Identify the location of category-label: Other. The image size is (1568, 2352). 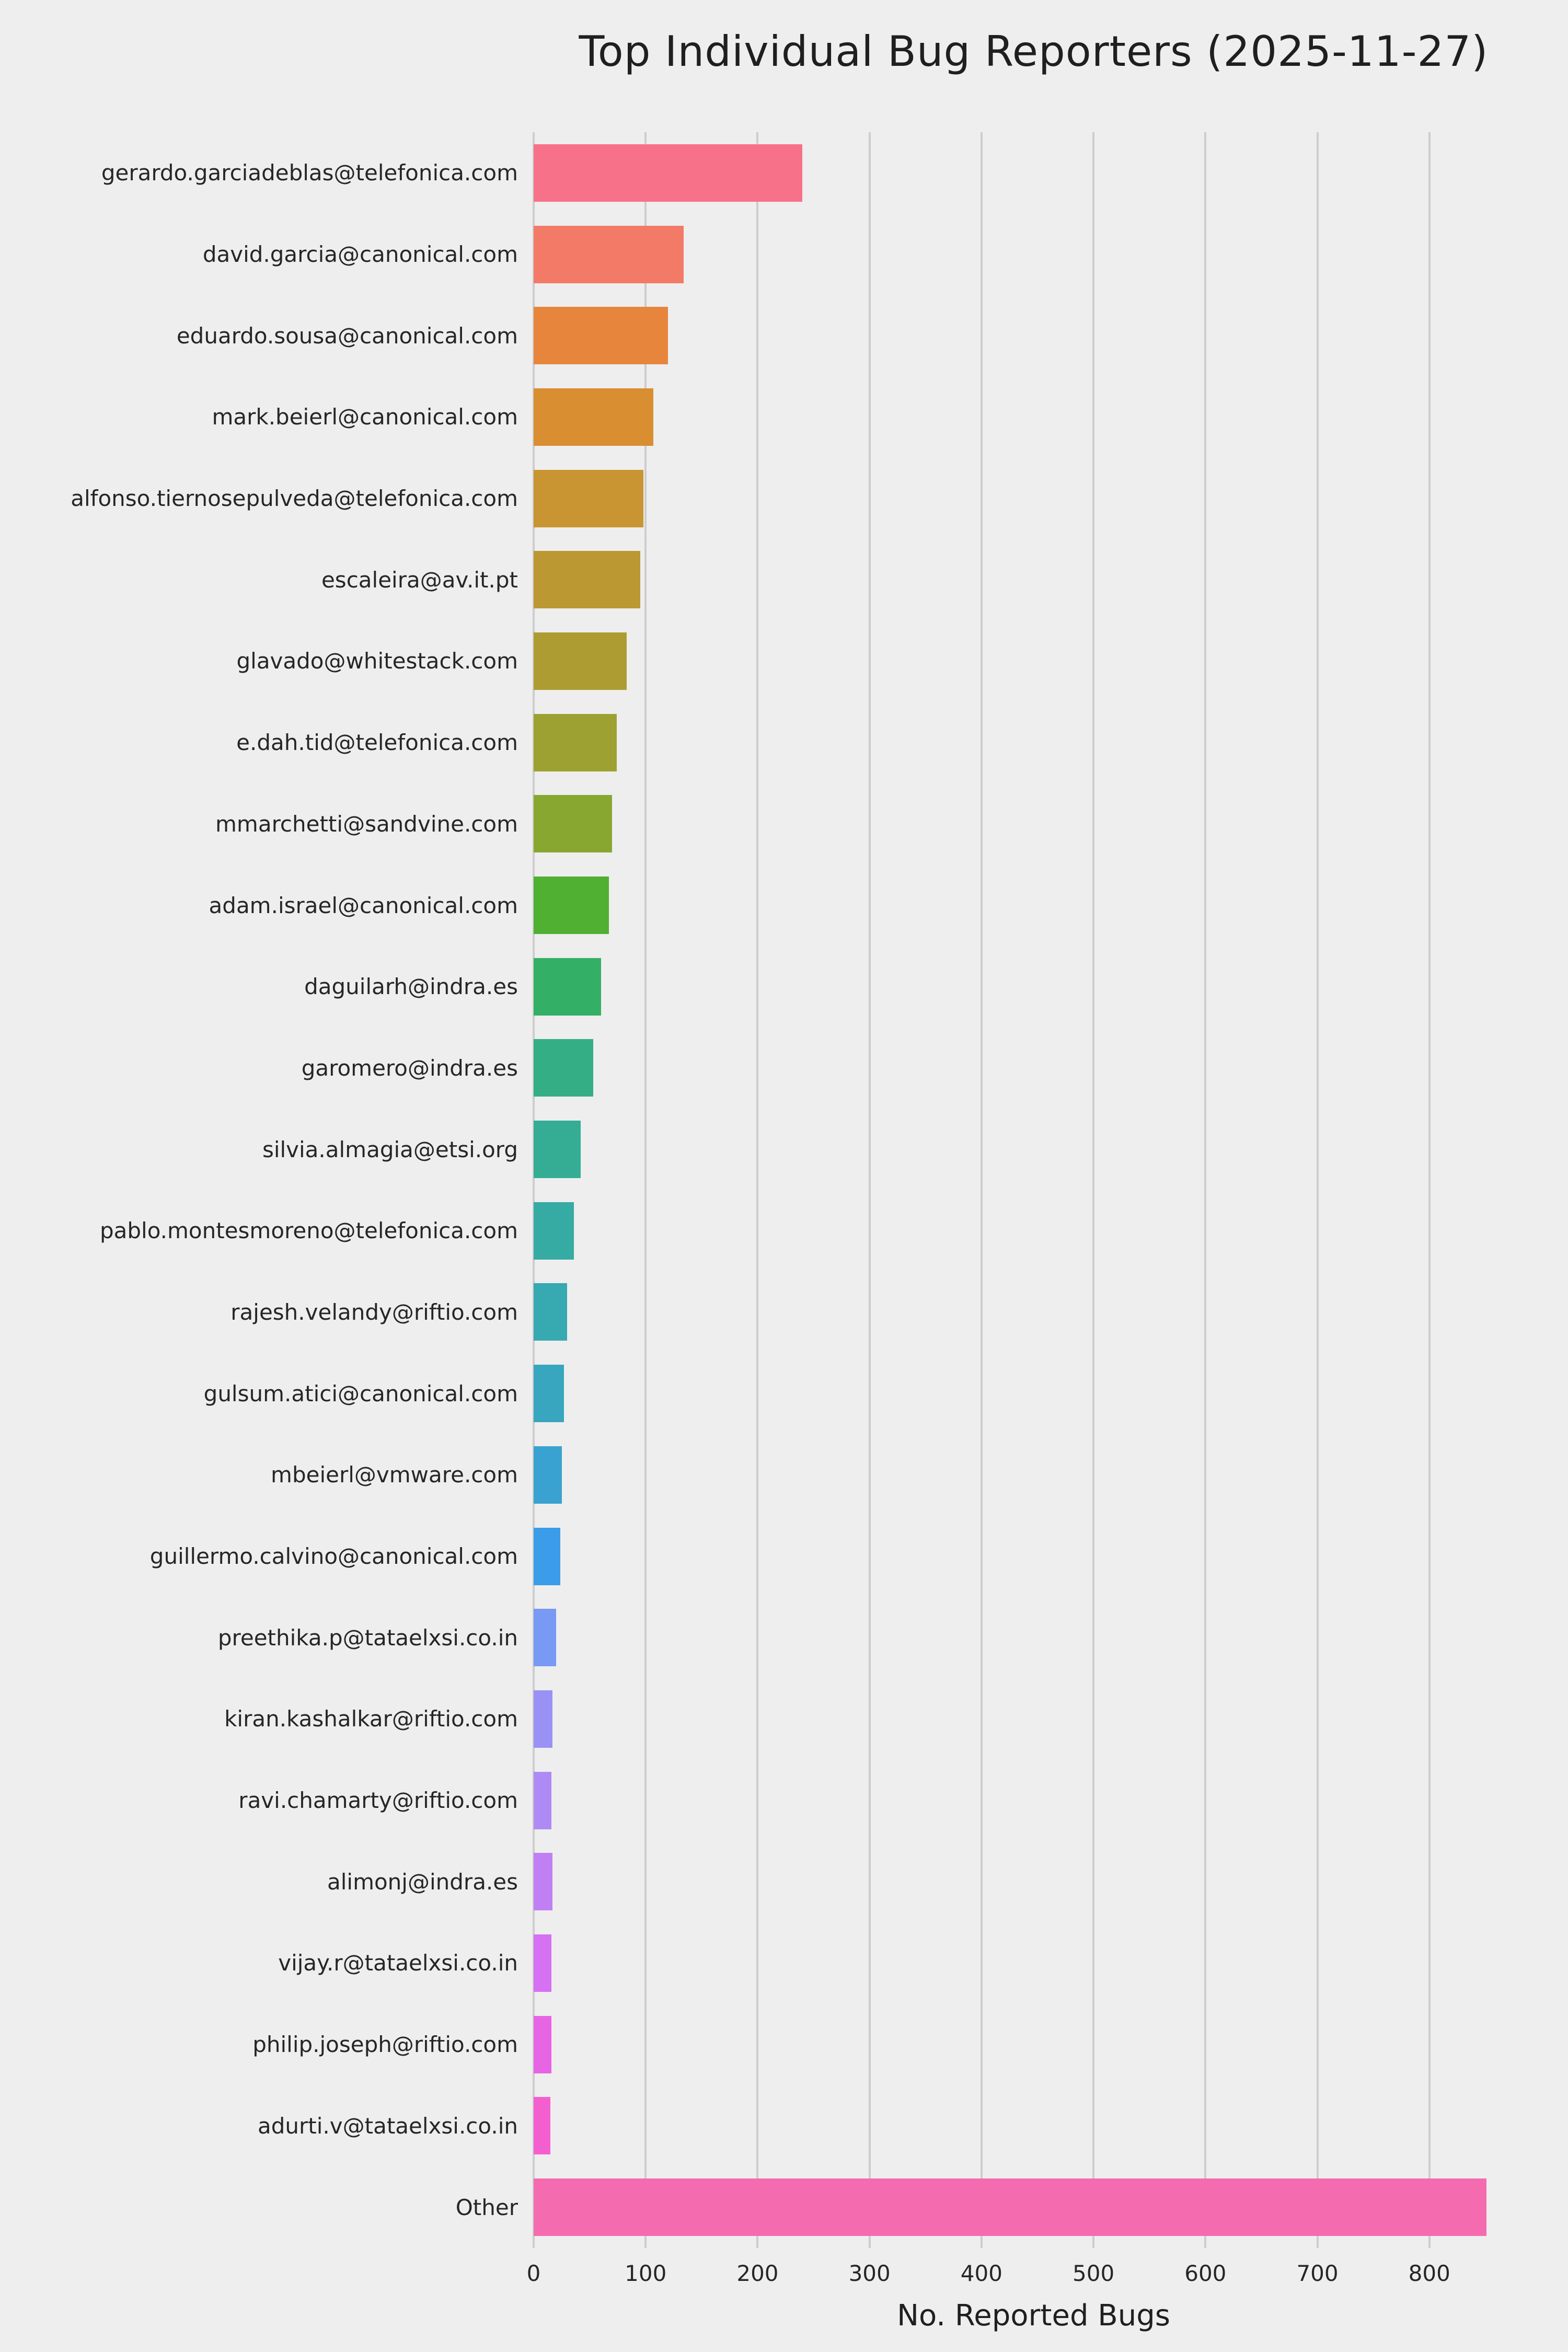
(486, 2207).